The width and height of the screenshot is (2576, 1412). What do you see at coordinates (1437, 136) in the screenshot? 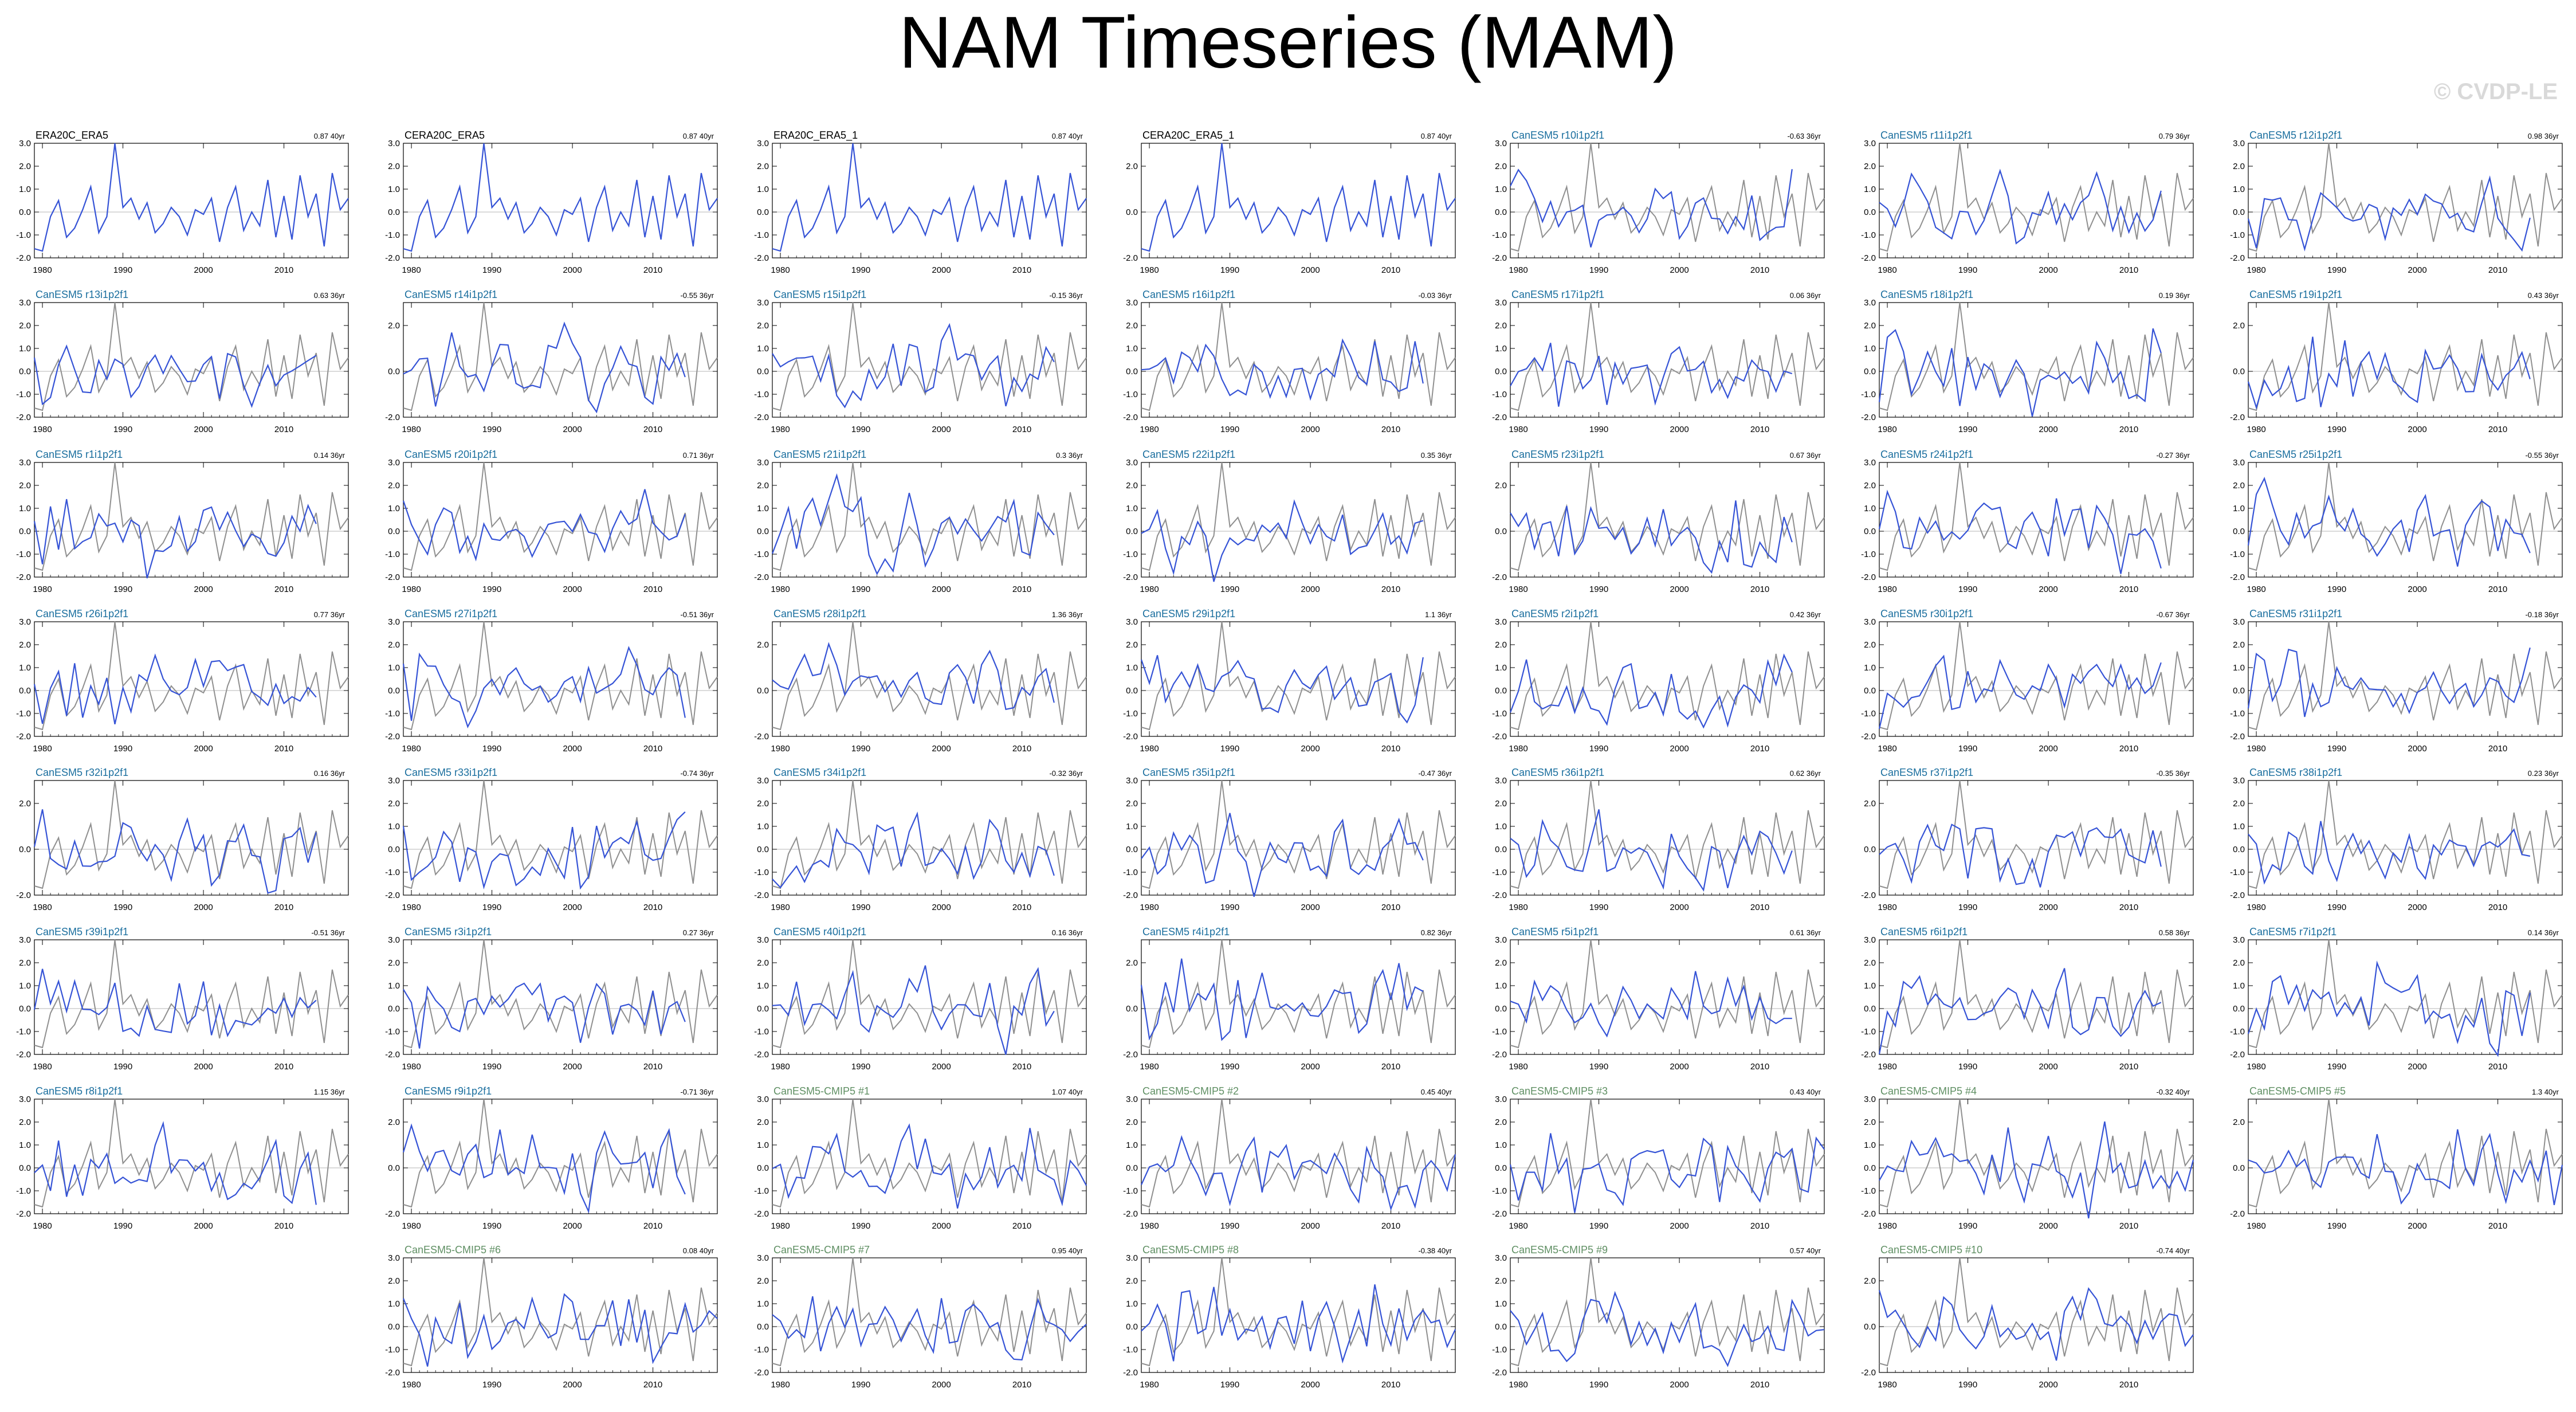
I see `panel-trend: 0.87 40yr` at bounding box center [1437, 136].